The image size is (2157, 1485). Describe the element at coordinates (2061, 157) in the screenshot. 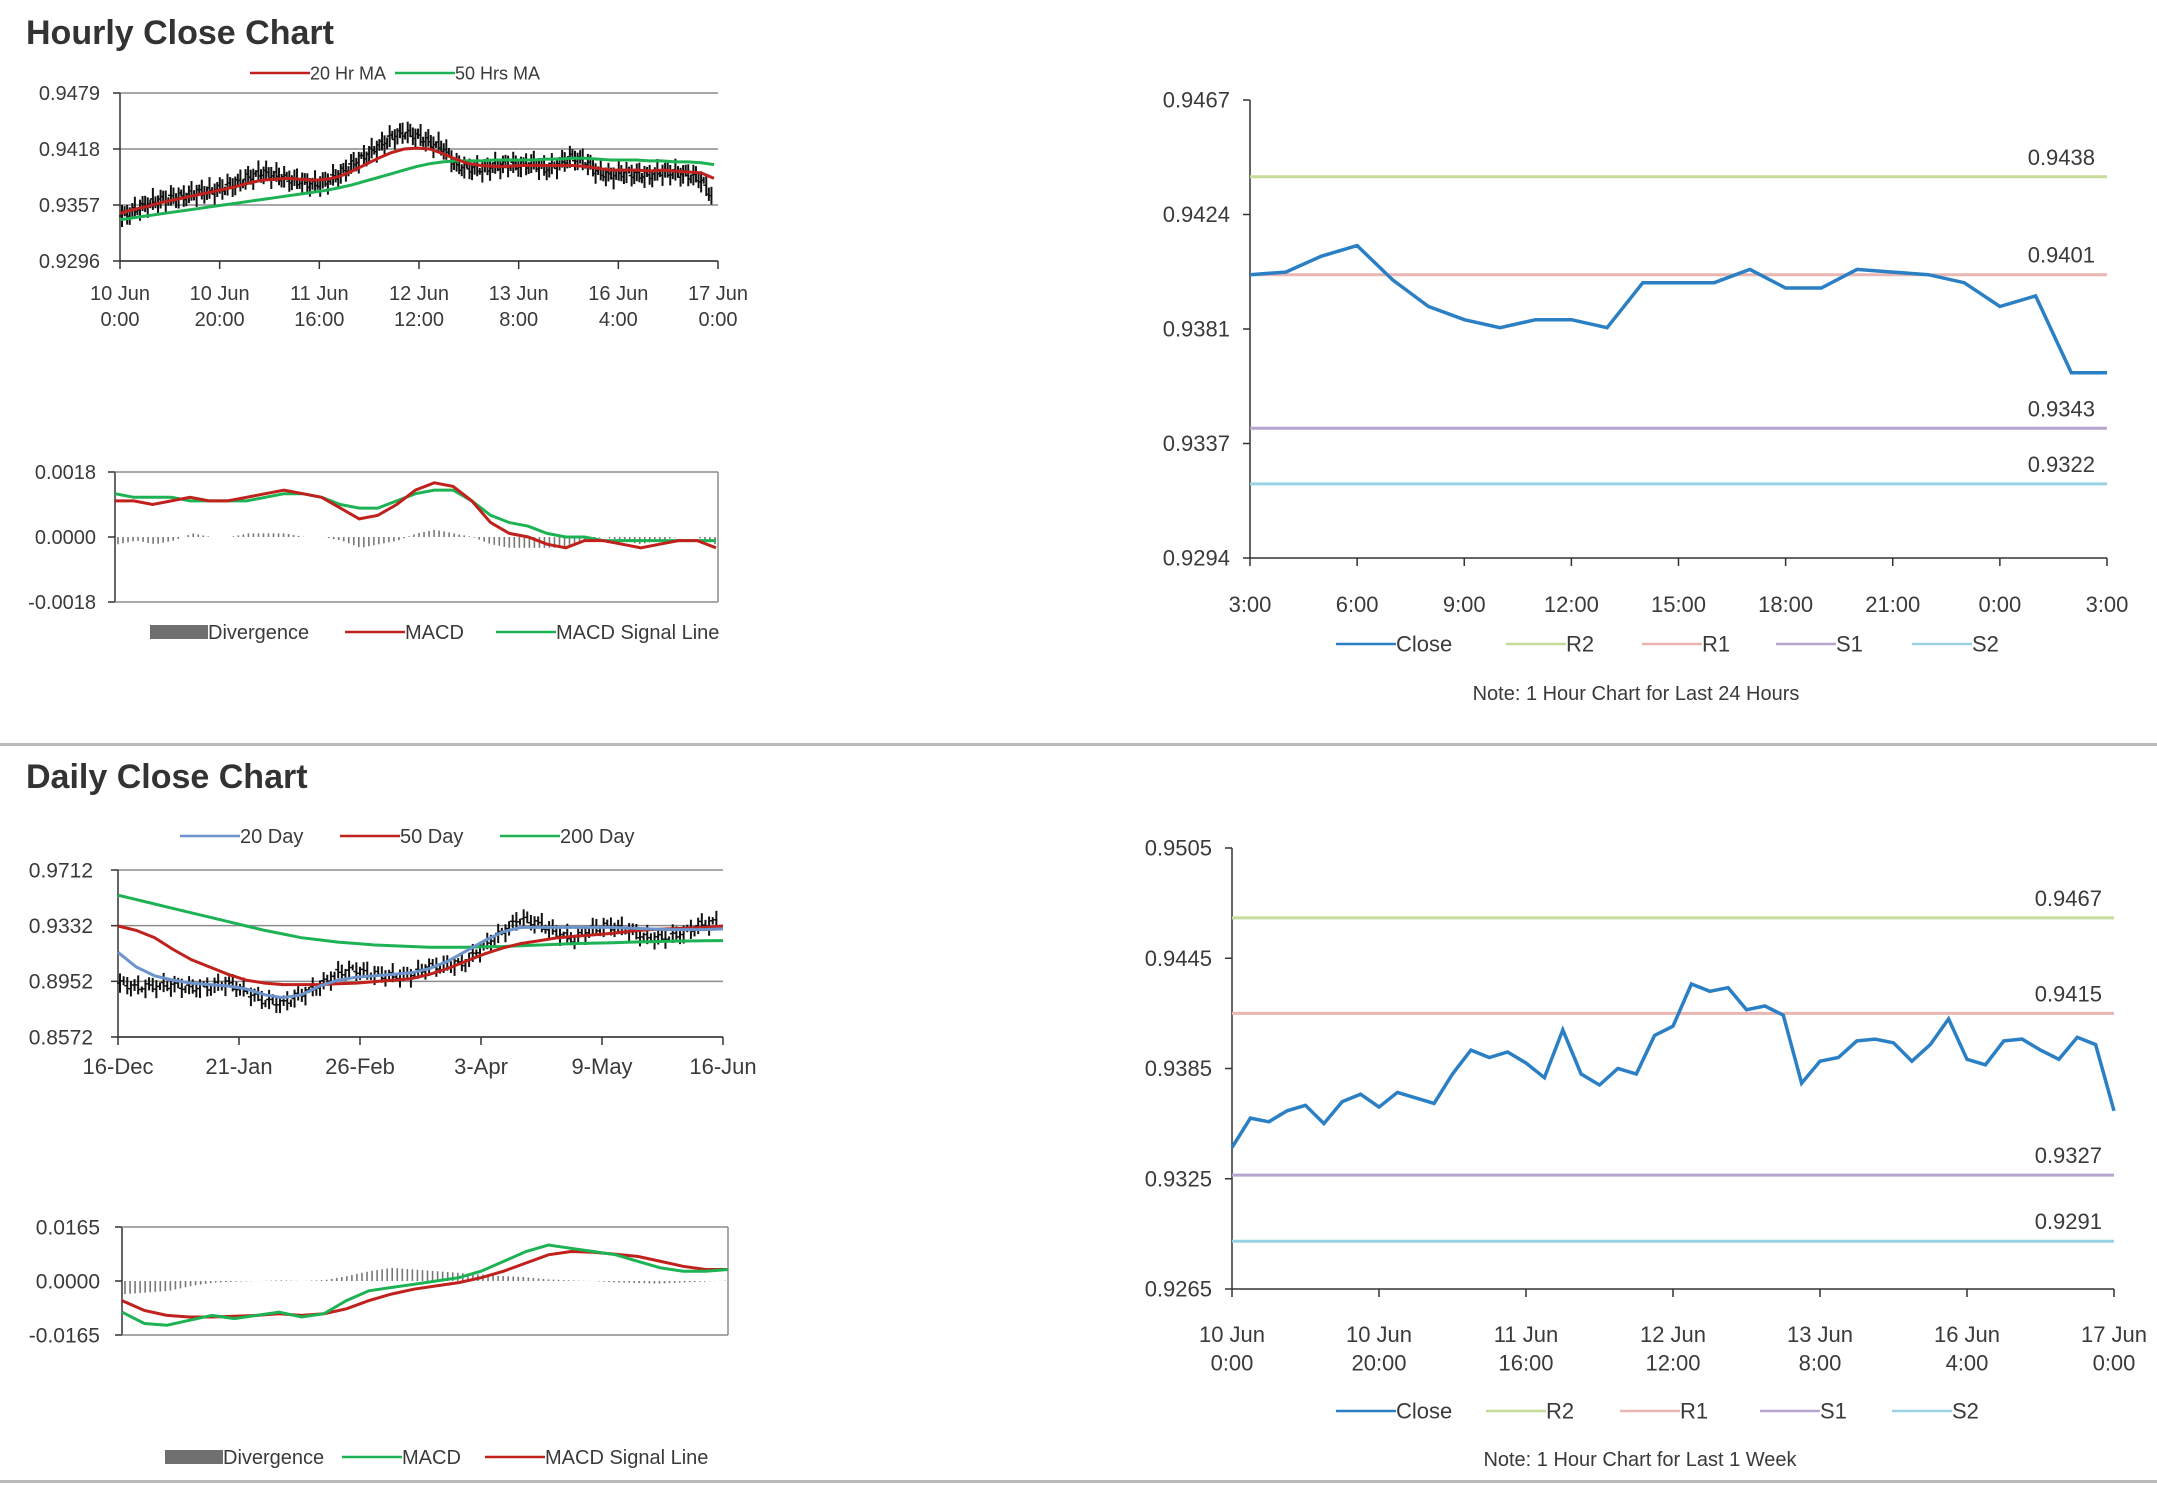

I see `level-label-r2: 0.9438` at that location.